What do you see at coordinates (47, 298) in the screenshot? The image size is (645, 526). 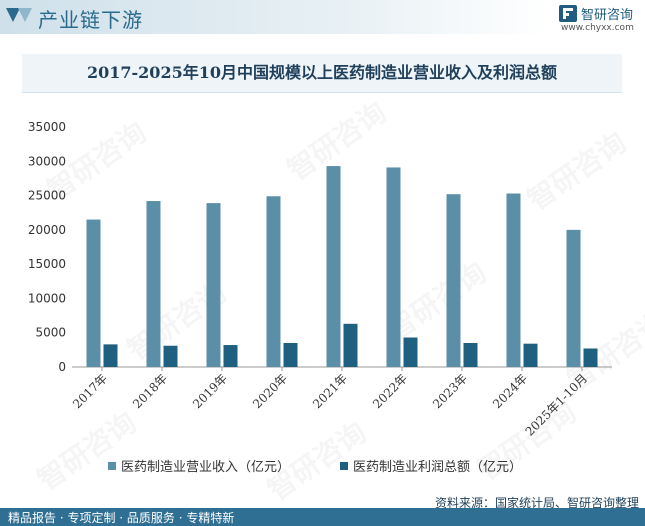 I see `y-tick-label: 10000` at bounding box center [47, 298].